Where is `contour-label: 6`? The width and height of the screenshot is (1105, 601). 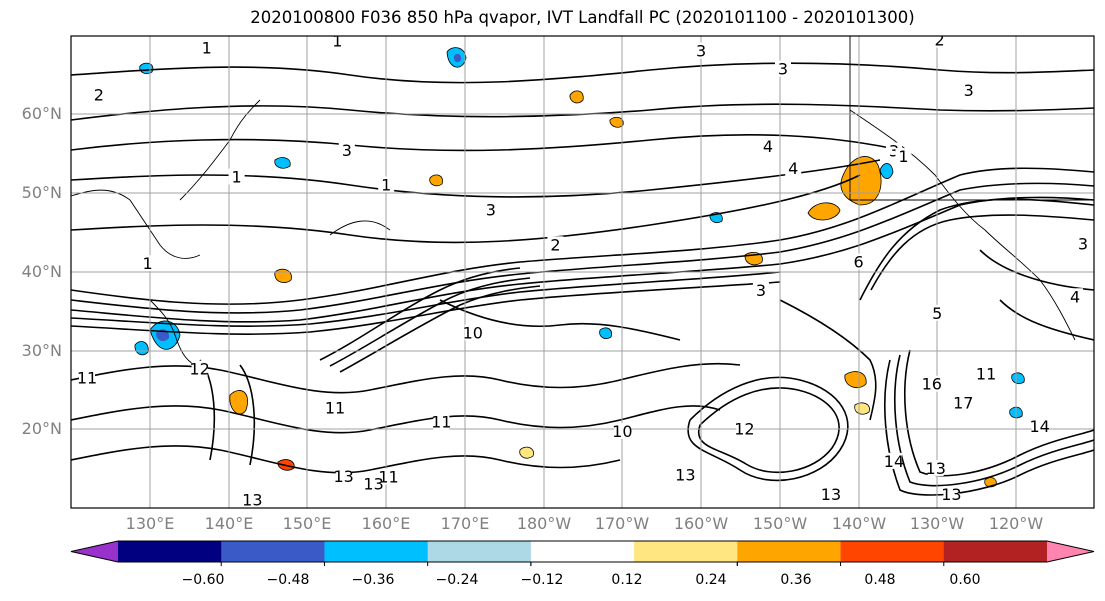
contour-label: 6 is located at coordinates (858, 262).